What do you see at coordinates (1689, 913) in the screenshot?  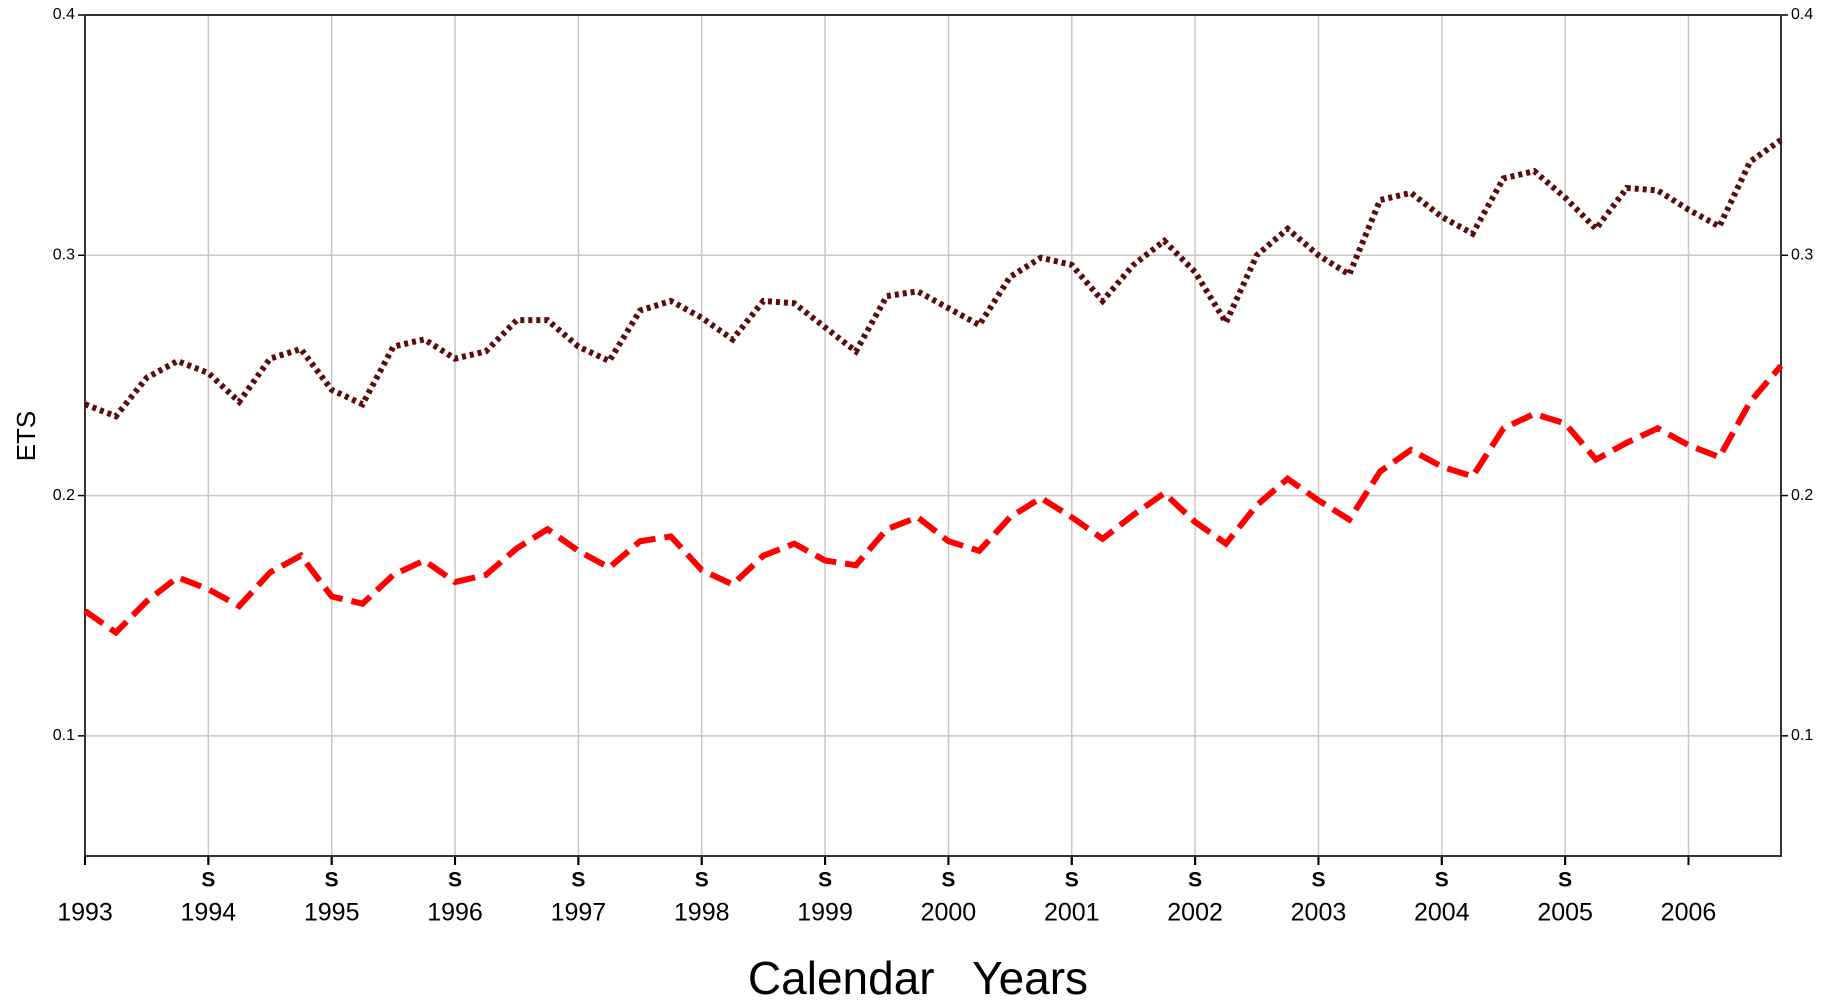 I see `x-tick-label: 2006` at bounding box center [1689, 913].